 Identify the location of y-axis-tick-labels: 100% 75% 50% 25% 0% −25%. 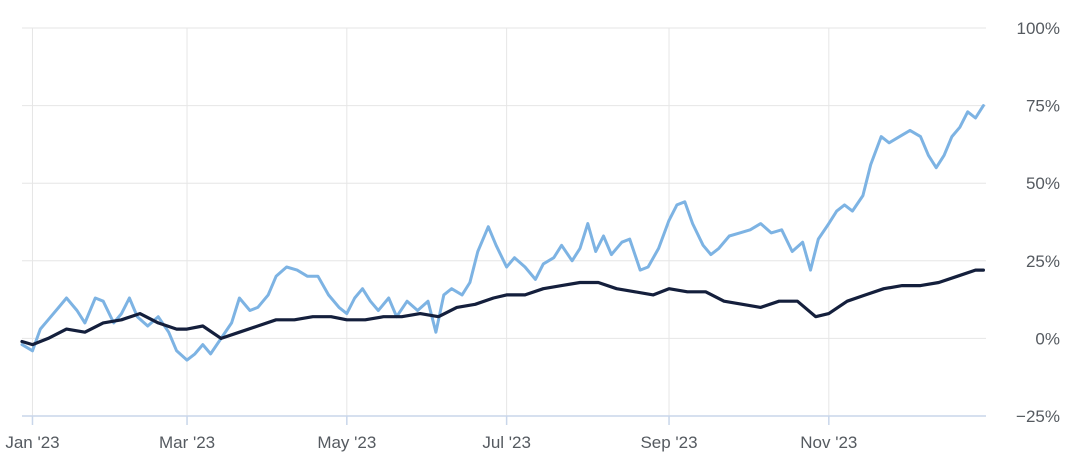
(1038, 222).